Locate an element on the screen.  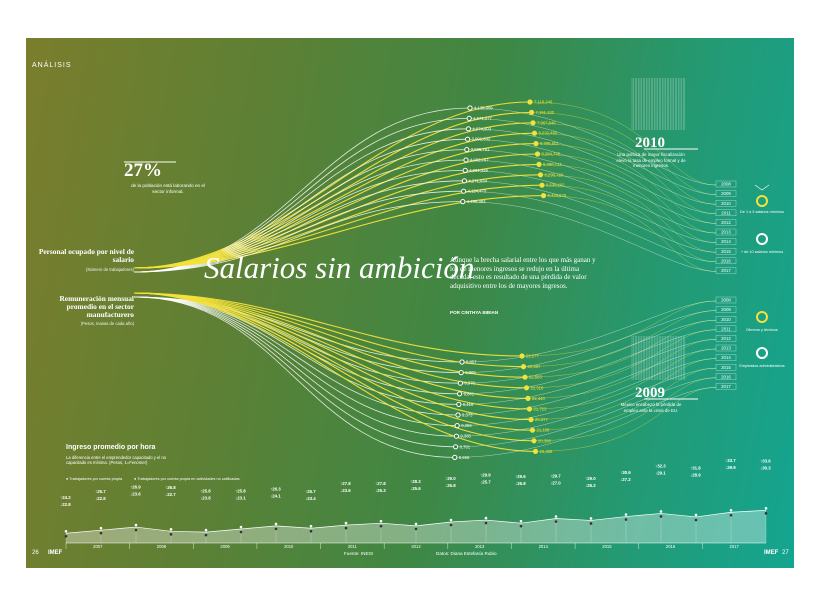
hourly-year-label: 2012 is located at coordinates (416, 546).